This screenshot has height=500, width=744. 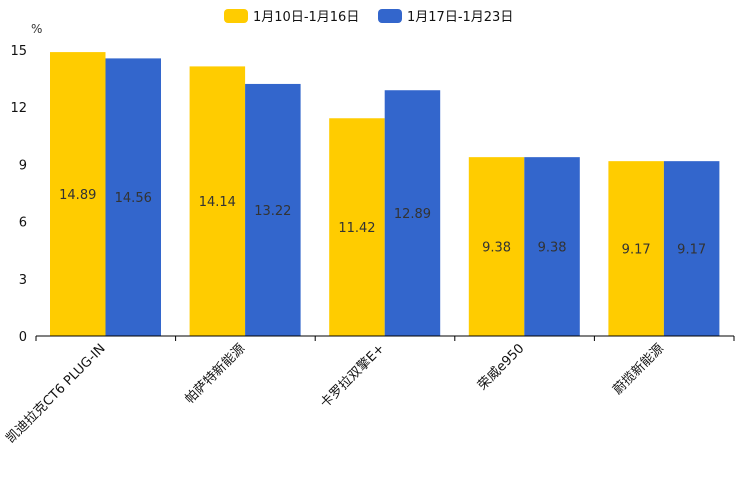 What do you see at coordinates (18, 108) in the screenshot?
I see `y-tick-label: 12` at bounding box center [18, 108].